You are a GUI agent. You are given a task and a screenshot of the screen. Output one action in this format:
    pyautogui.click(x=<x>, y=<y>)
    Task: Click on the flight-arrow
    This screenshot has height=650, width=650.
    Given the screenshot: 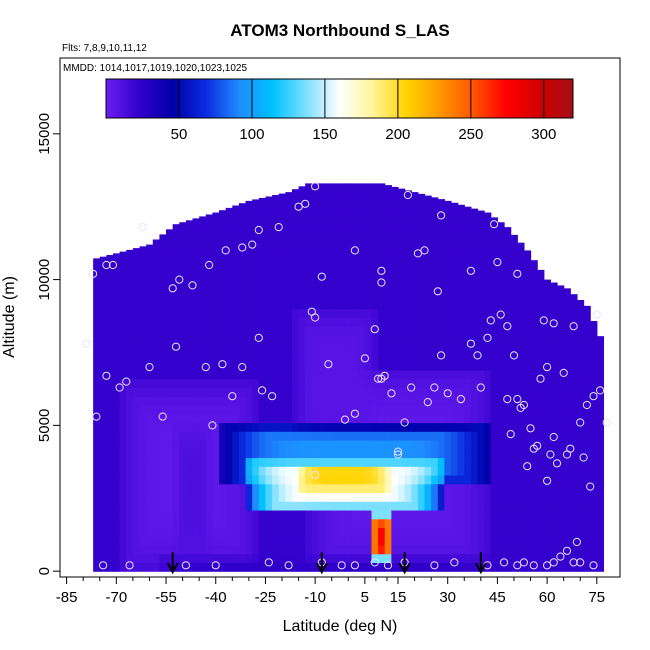 What is the action you would take?
    pyautogui.click(x=480, y=563)
    